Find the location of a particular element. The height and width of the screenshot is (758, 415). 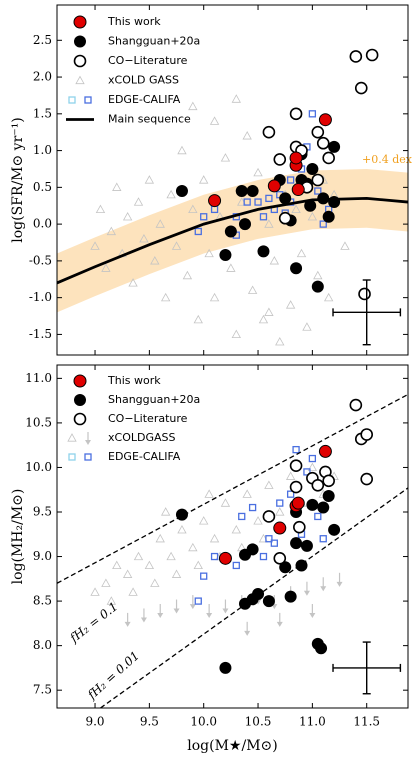

line-label: fH₂ = 0.1 is located at coordinates (94, 622).